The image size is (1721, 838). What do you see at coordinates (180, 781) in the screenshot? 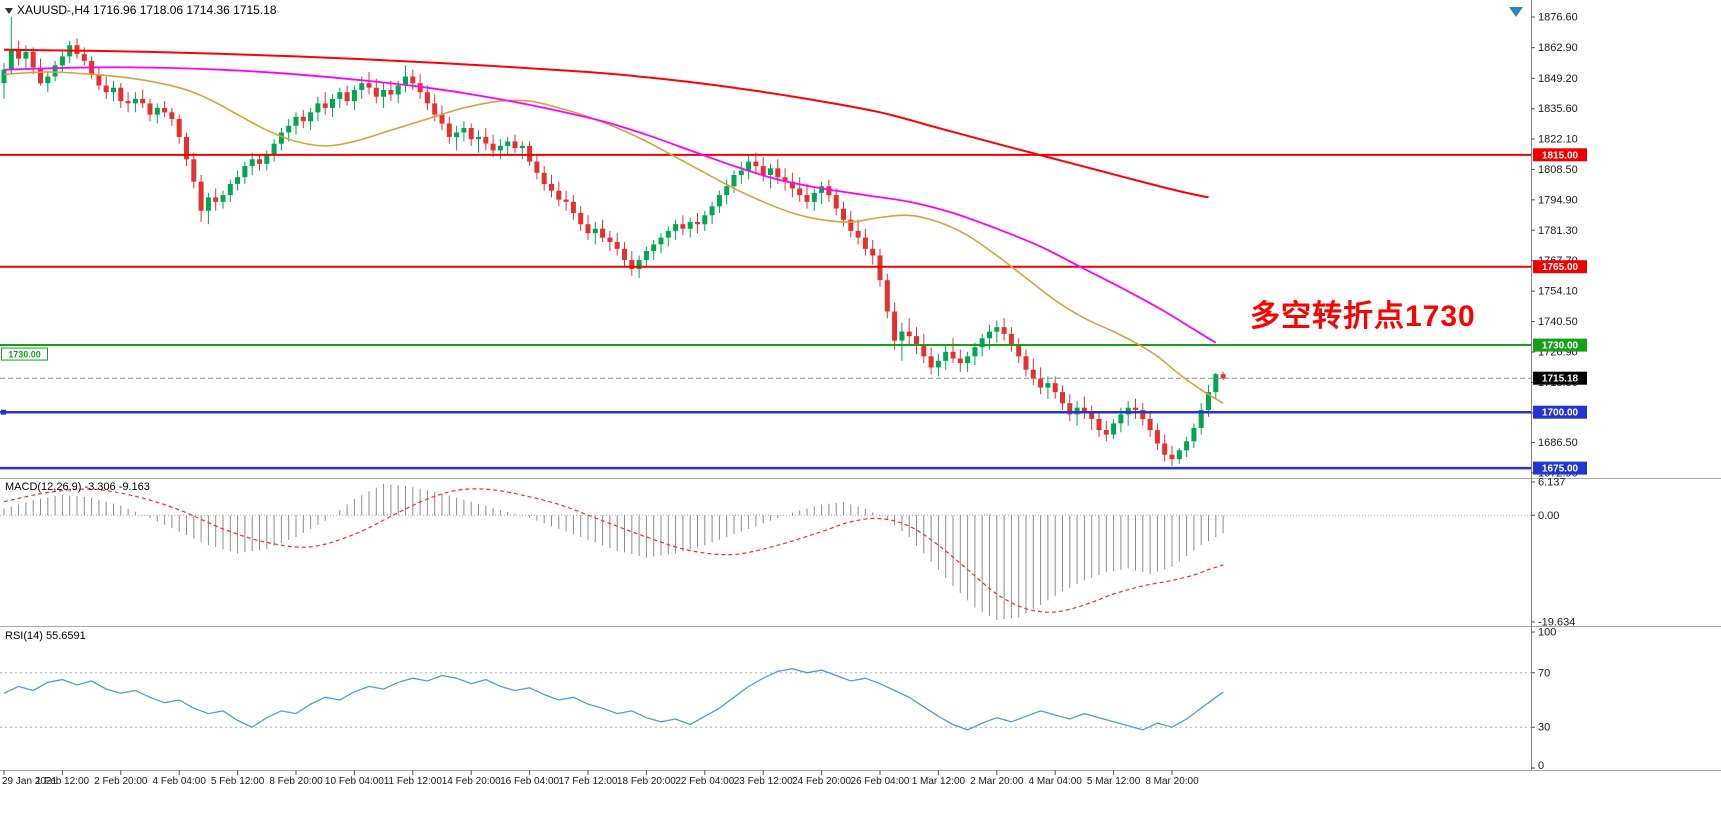
I see `time-axis-label: 4 Feb 04:00` at bounding box center [180, 781].